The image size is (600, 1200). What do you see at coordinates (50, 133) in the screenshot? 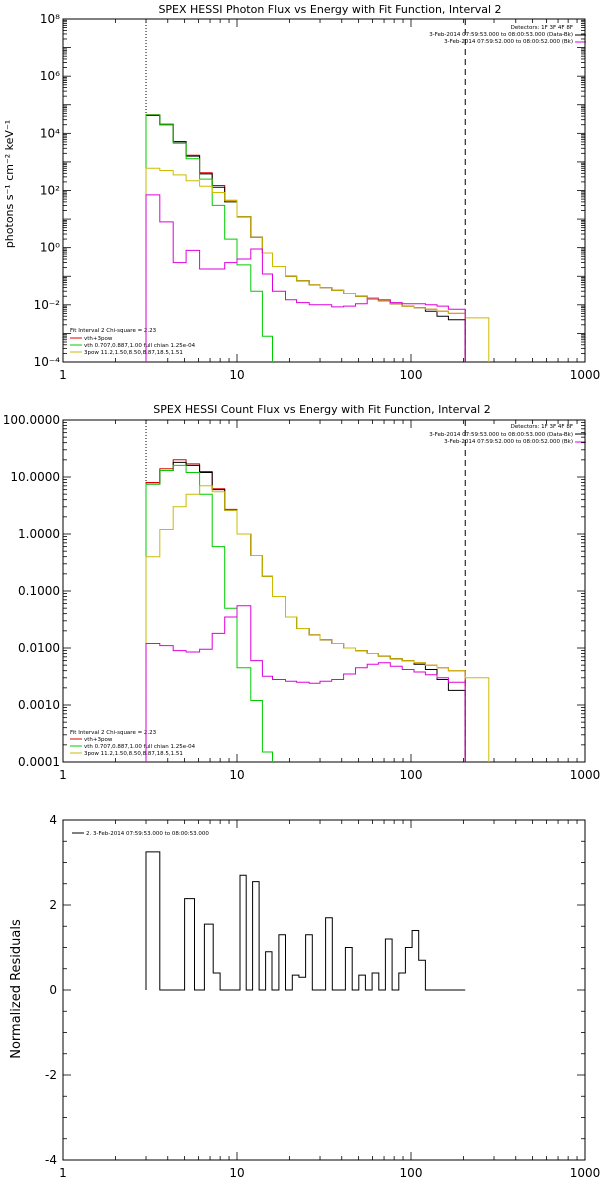
I see `y-tick-label: 10⁴` at bounding box center [50, 133].